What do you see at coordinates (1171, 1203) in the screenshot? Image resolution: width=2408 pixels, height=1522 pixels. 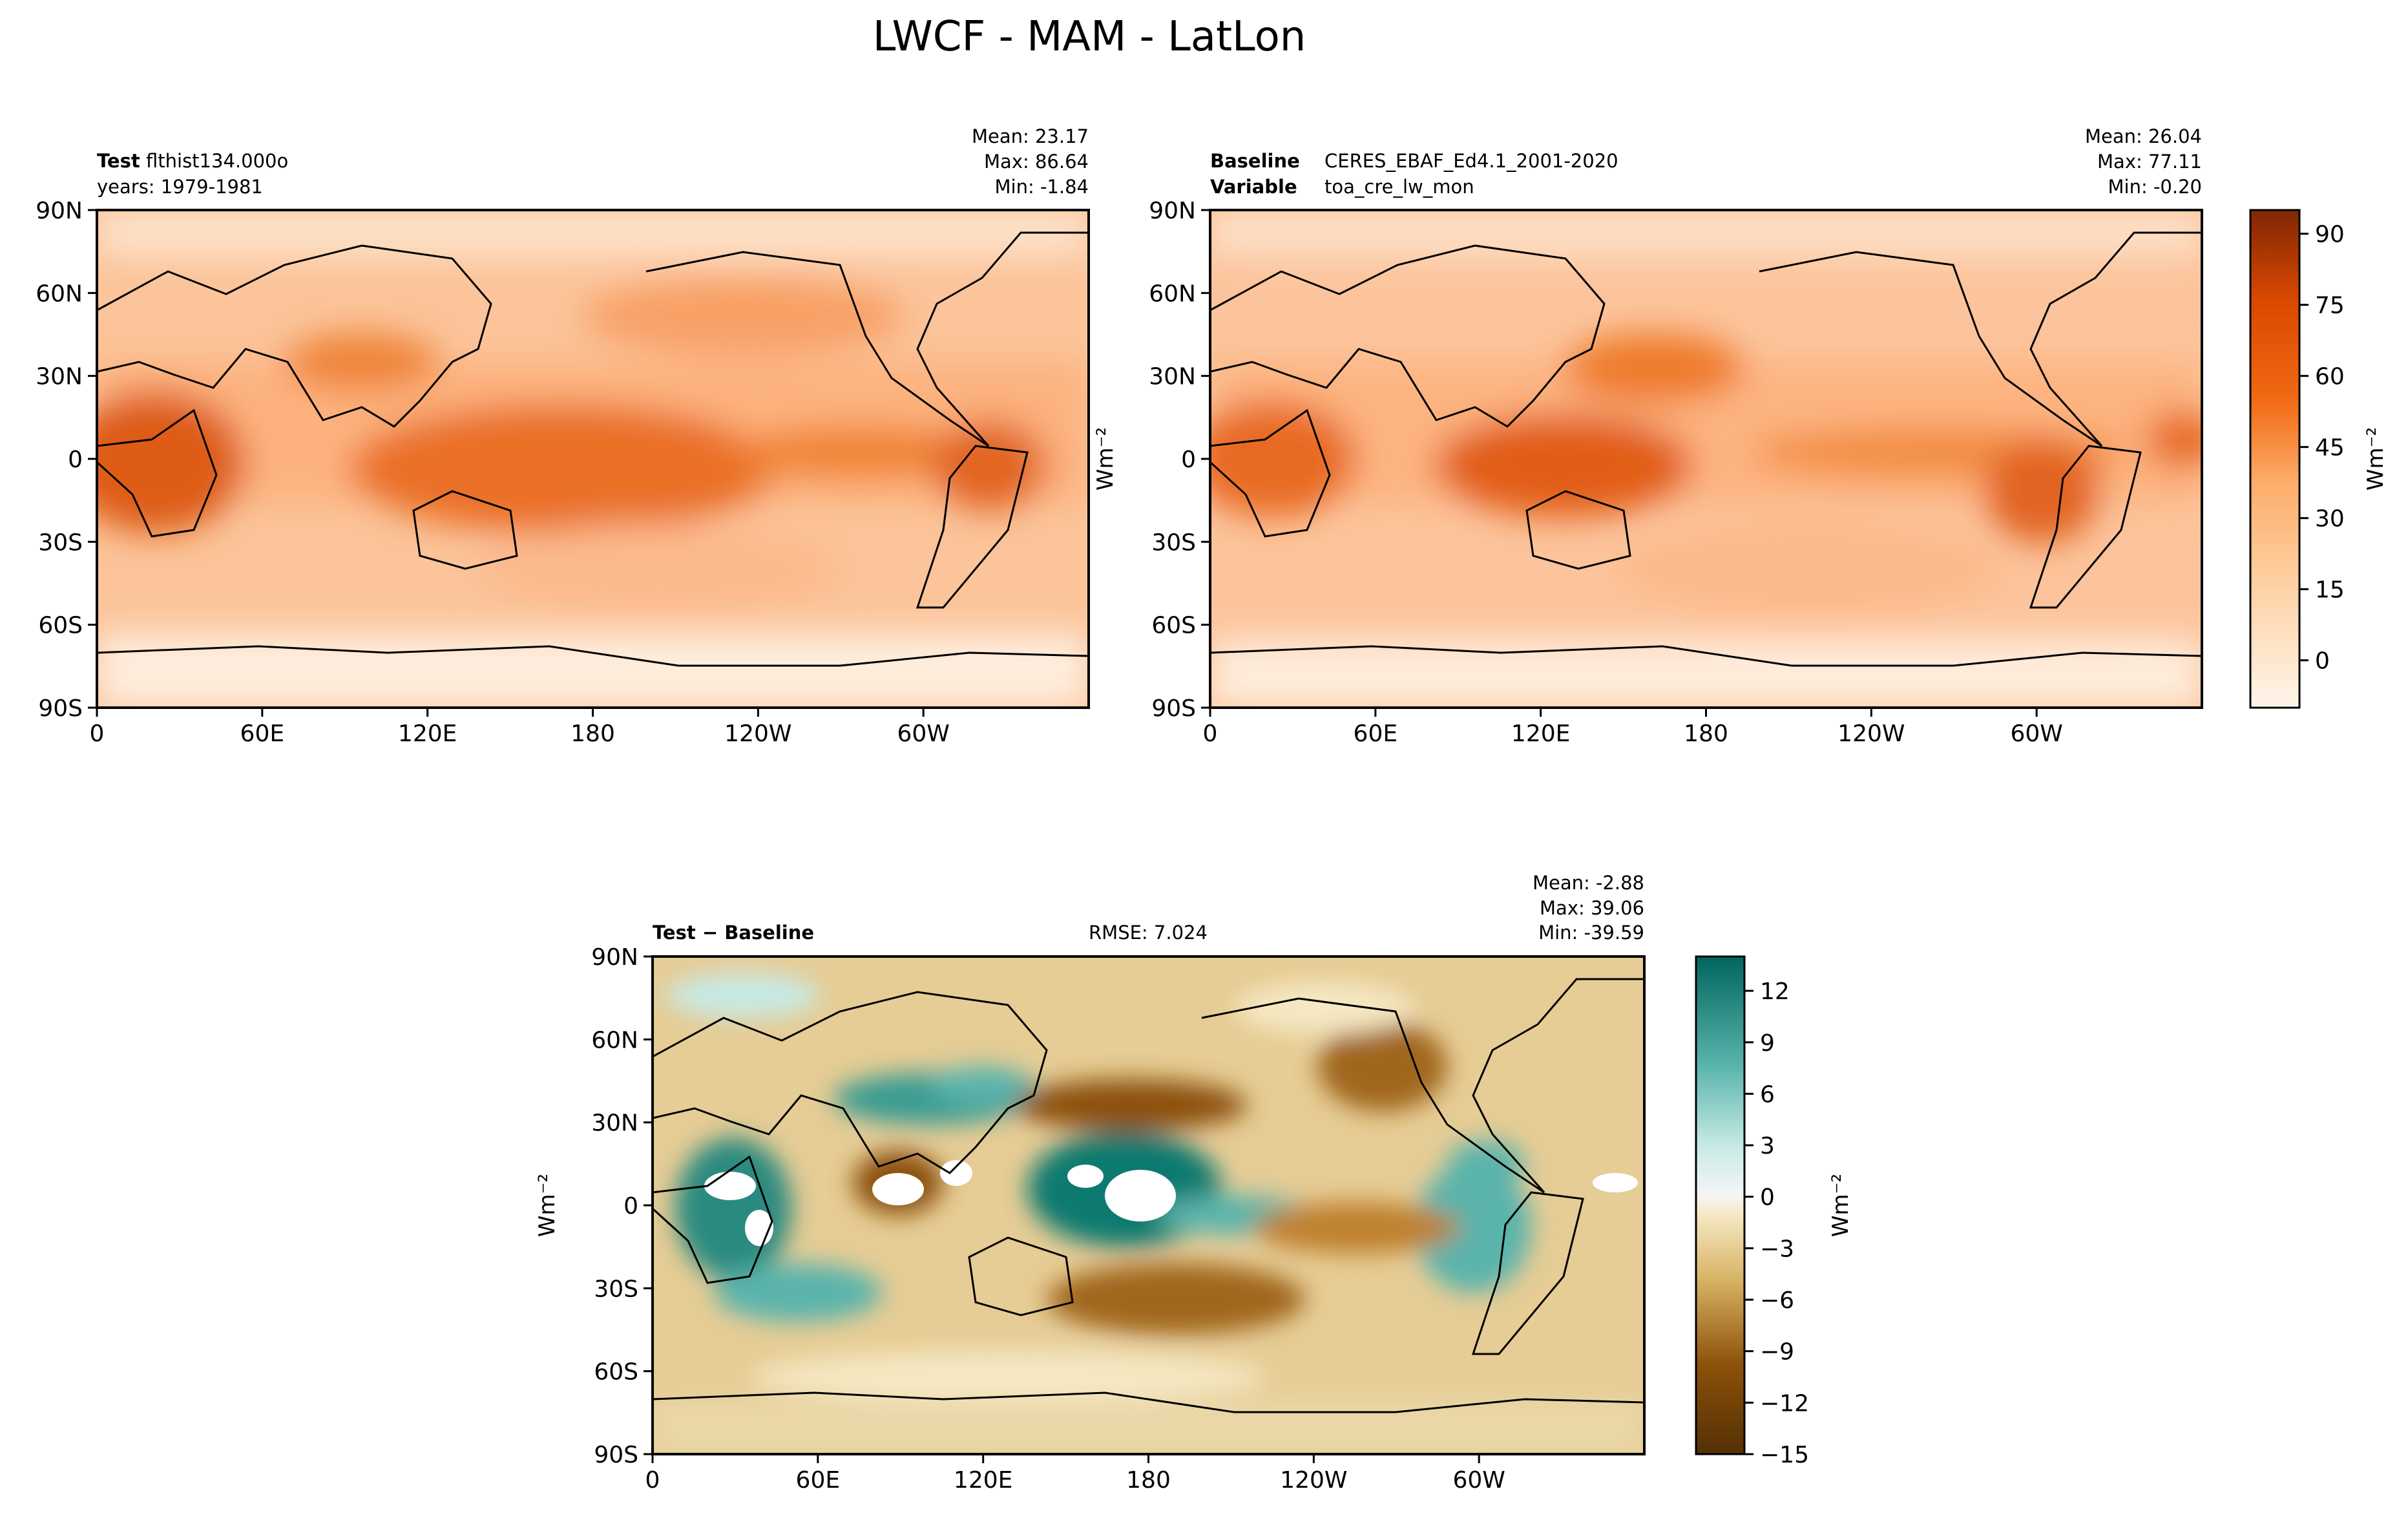 I see `difference-missing` at bounding box center [1171, 1203].